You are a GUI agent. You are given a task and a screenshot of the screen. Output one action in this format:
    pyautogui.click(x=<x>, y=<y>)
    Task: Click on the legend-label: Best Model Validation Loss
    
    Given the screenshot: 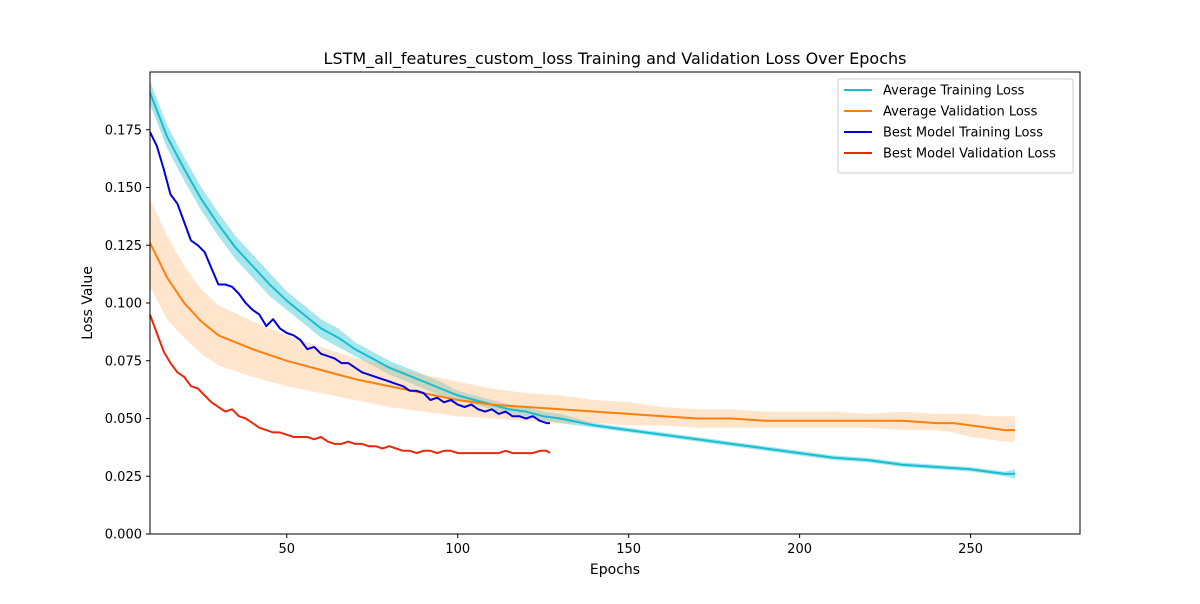 What is the action you would take?
    pyautogui.click(x=969, y=154)
    